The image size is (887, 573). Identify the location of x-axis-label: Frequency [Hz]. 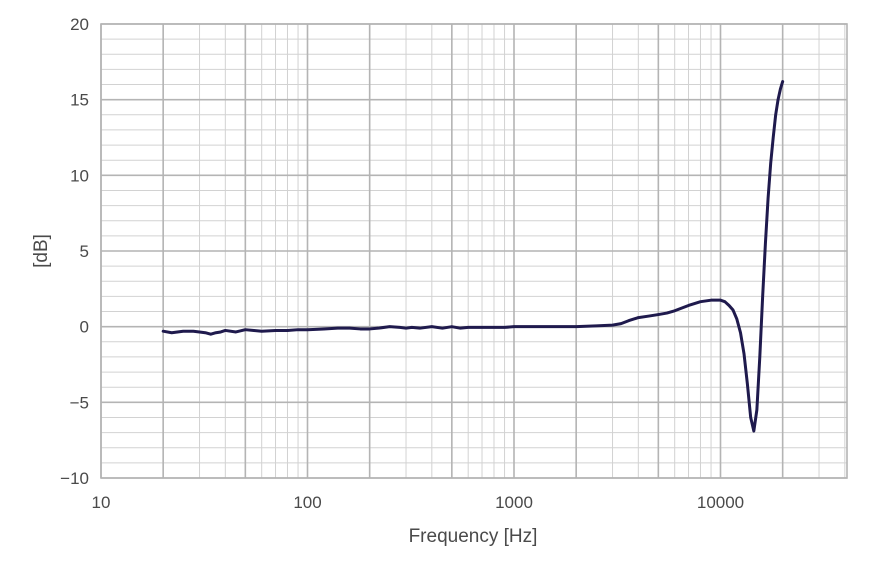
(473, 536).